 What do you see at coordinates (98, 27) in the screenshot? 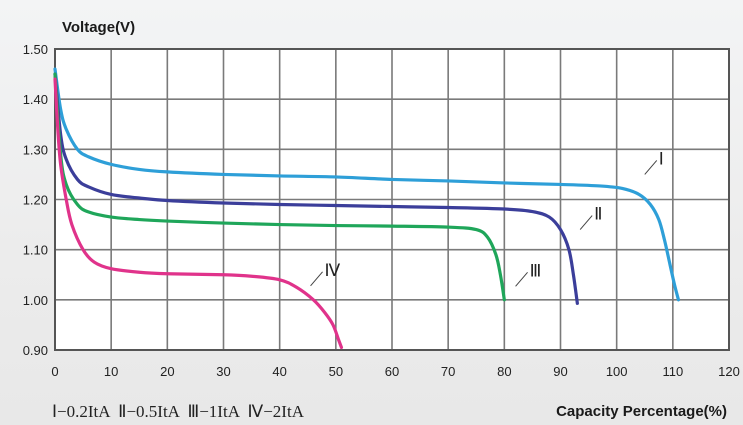
I see `y-axis-title: Voltage(V)` at bounding box center [98, 27].